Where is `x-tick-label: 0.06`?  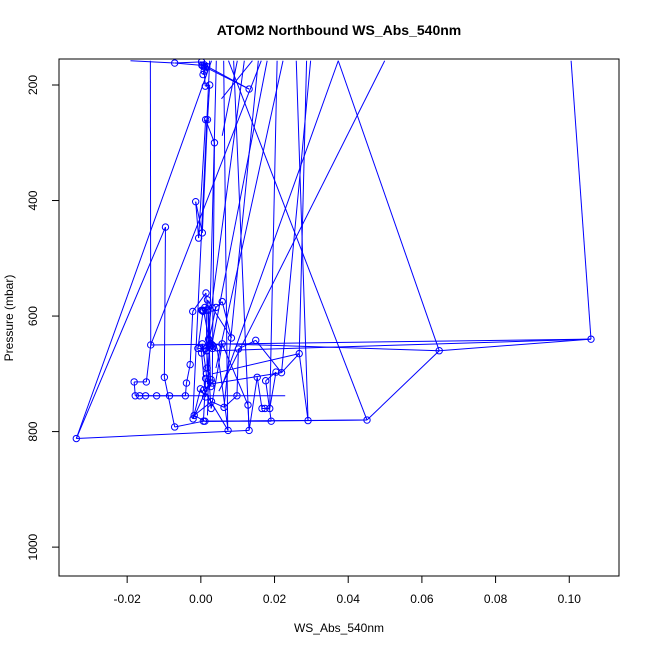
x-tick-label: 0.06 is located at coordinates (422, 599).